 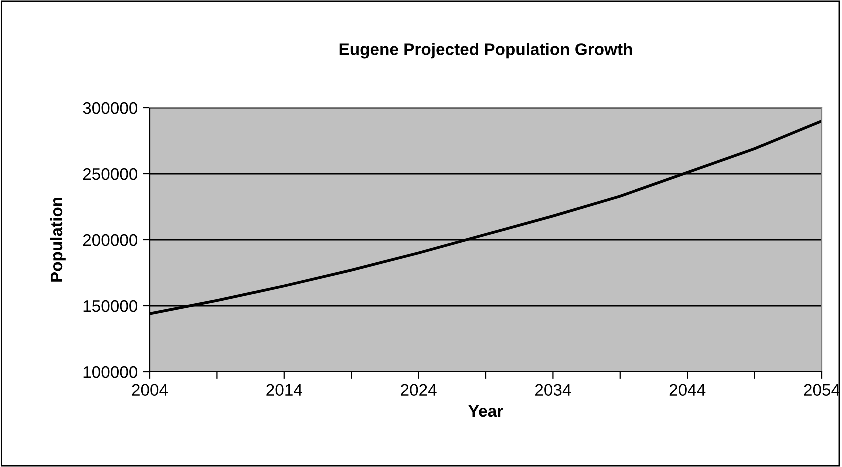 I want to click on x-tick-label: 2044, so click(x=688, y=390).